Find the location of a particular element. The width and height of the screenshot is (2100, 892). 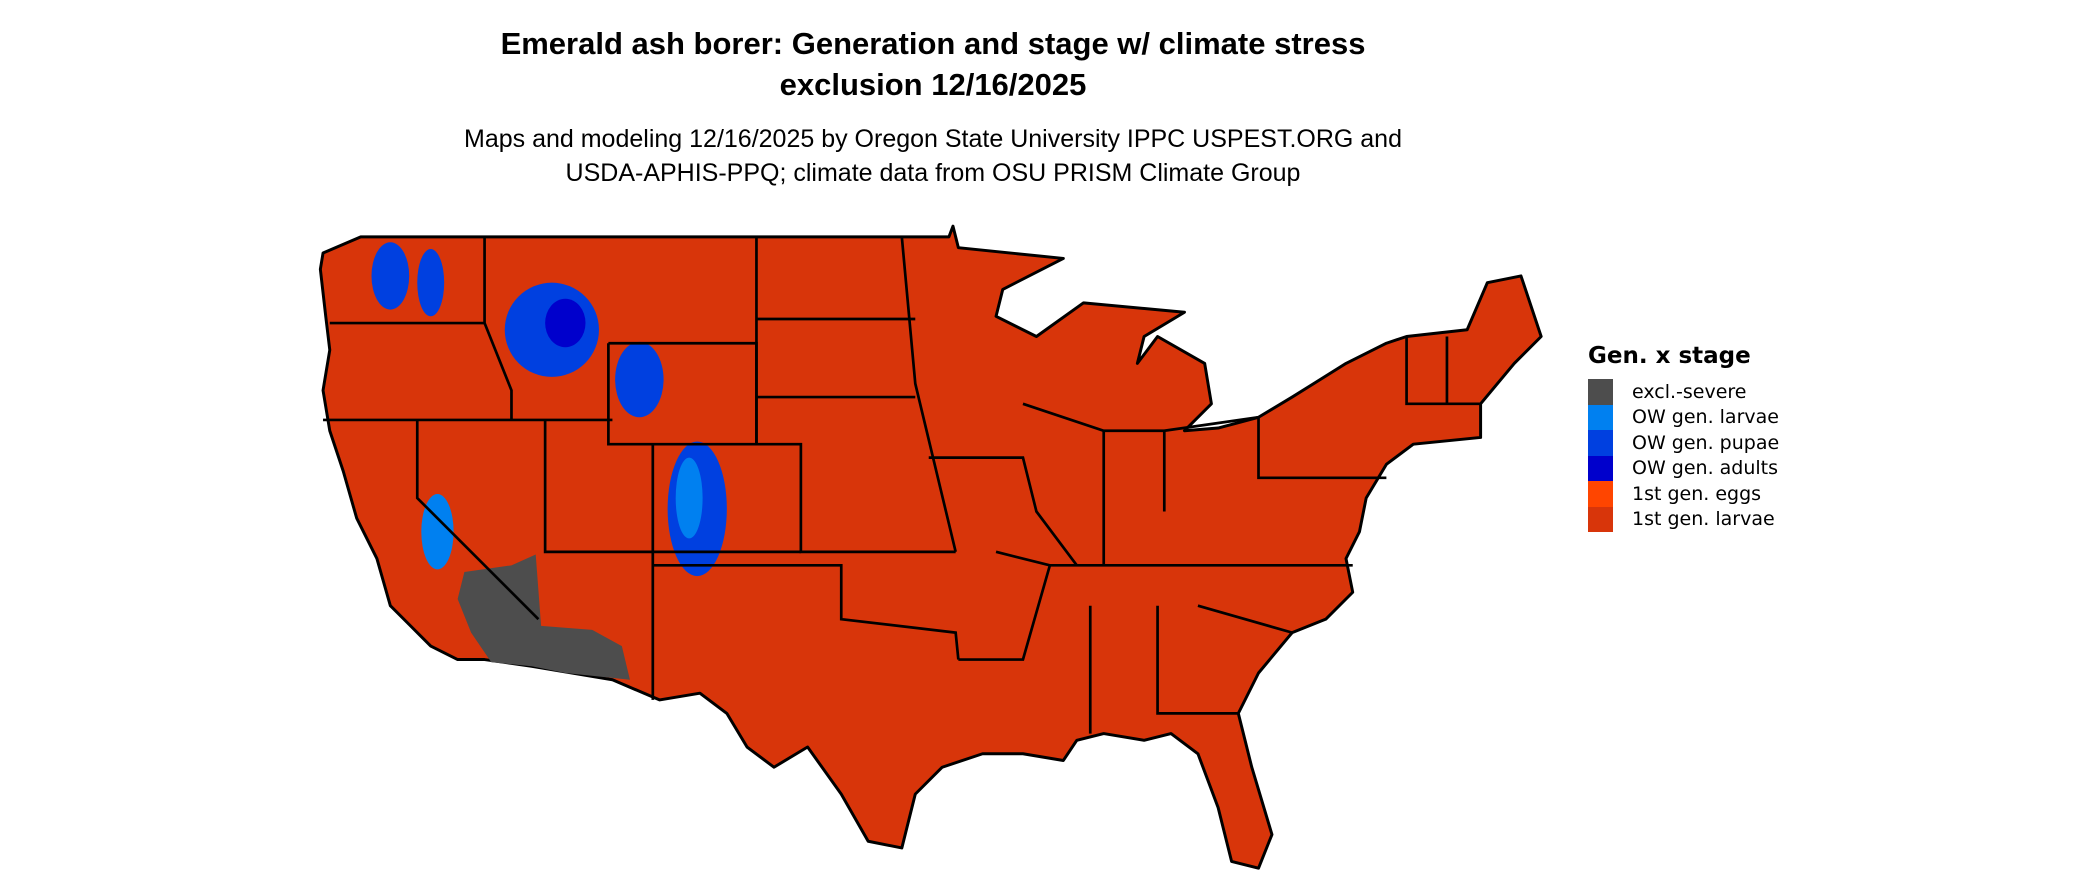

overwintering-regions is located at coordinates (549, 409).